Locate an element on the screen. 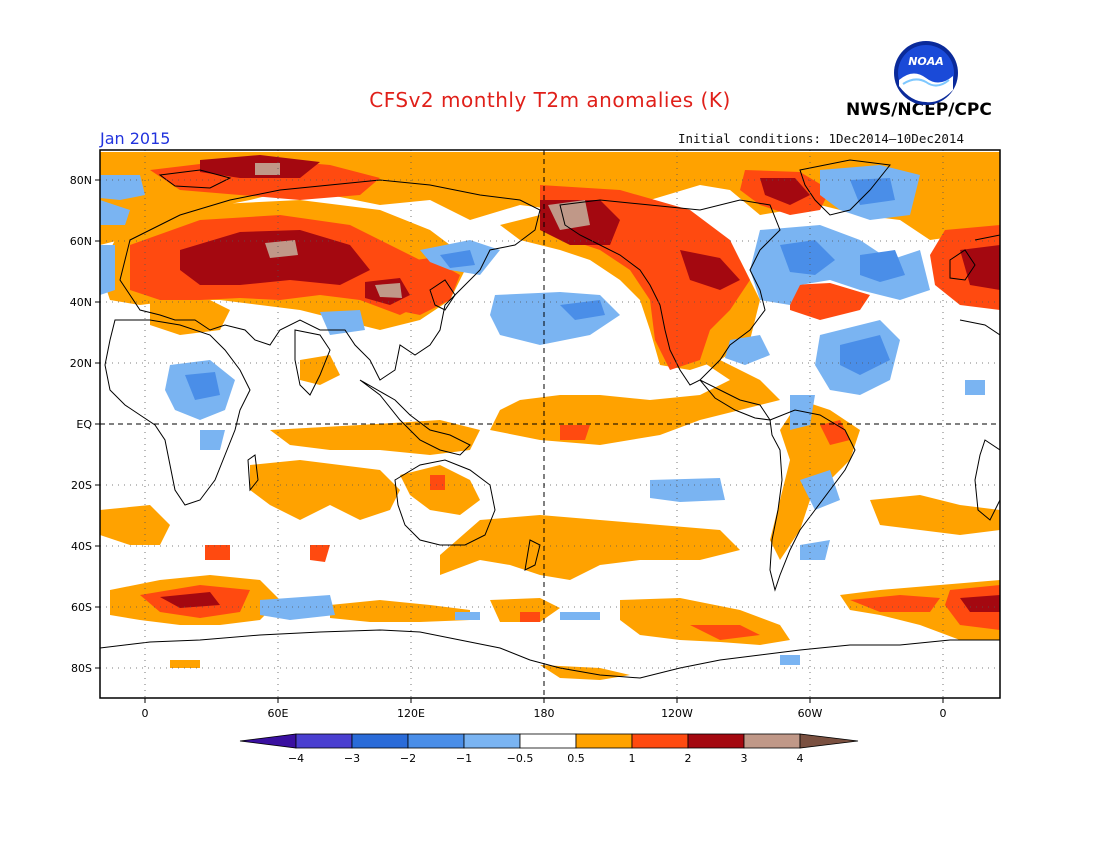  chart-title: CFSv2 monthly T2m anomalies (K) is located at coordinates (550, 100).